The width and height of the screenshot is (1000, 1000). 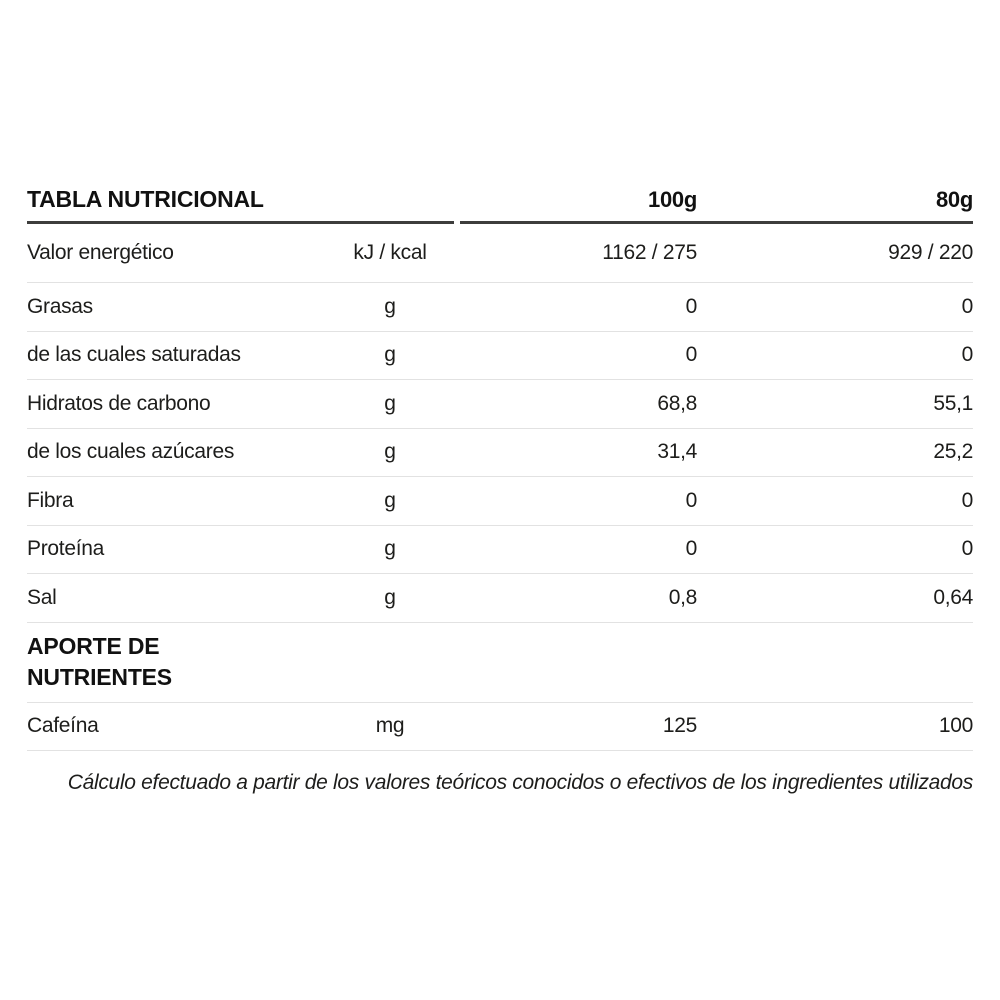 What do you see at coordinates (100, 252) in the screenshot?
I see `row-label: Valor energético` at bounding box center [100, 252].